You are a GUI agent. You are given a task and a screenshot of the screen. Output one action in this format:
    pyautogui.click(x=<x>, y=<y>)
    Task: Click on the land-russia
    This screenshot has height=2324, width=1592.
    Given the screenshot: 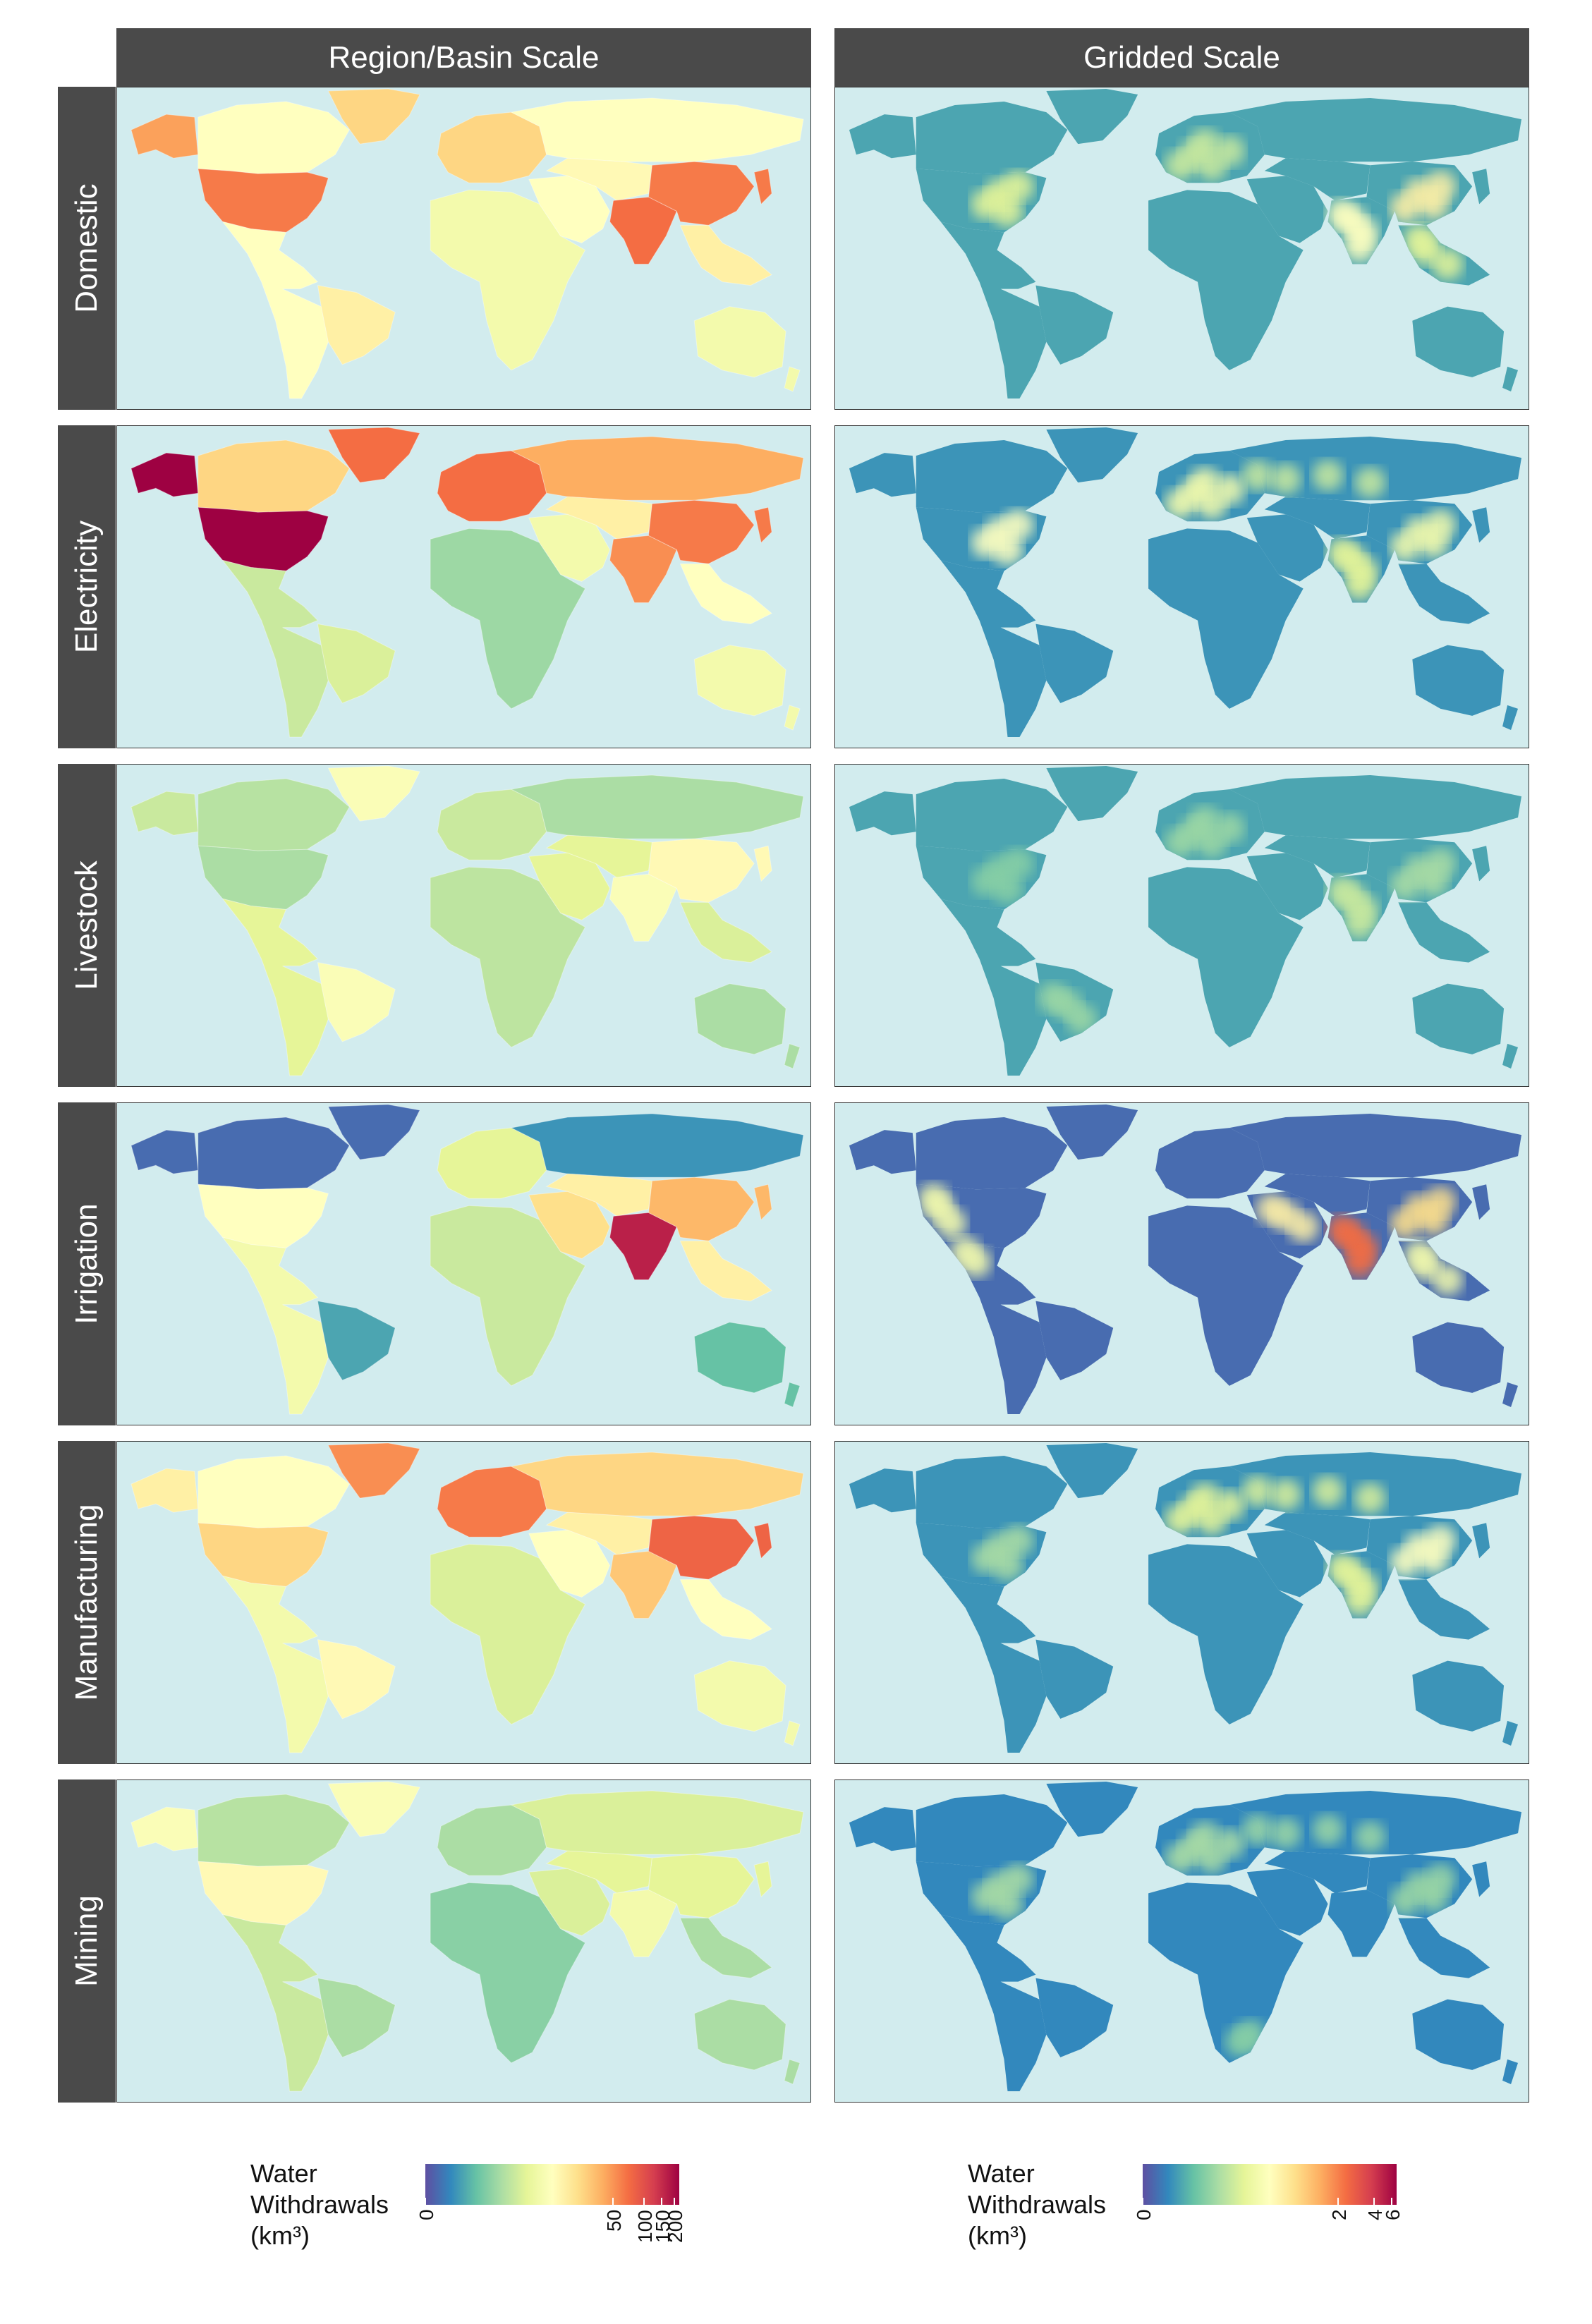 What is the action you would take?
    pyautogui.click(x=1375, y=1146)
    